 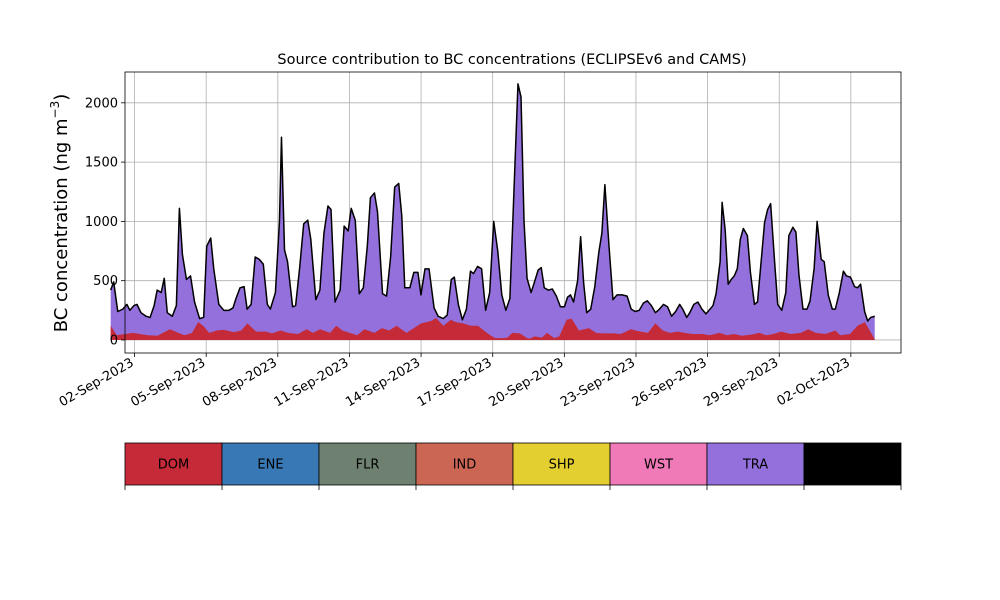 What do you see at coordinates (658, 465) in the screenshot?
I see `legend-label-wst: WST` at bounding box center [658, 465].